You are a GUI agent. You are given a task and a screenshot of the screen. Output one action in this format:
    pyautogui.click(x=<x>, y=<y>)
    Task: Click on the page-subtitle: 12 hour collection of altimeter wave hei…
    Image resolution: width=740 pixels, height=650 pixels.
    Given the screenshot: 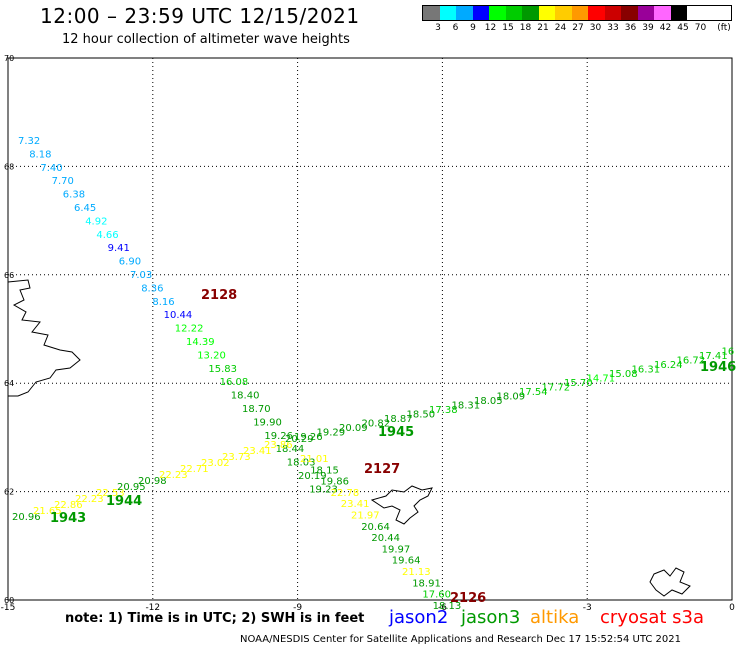 What is the action you would take?
    pyautogui.click(x=206, y=39)
    